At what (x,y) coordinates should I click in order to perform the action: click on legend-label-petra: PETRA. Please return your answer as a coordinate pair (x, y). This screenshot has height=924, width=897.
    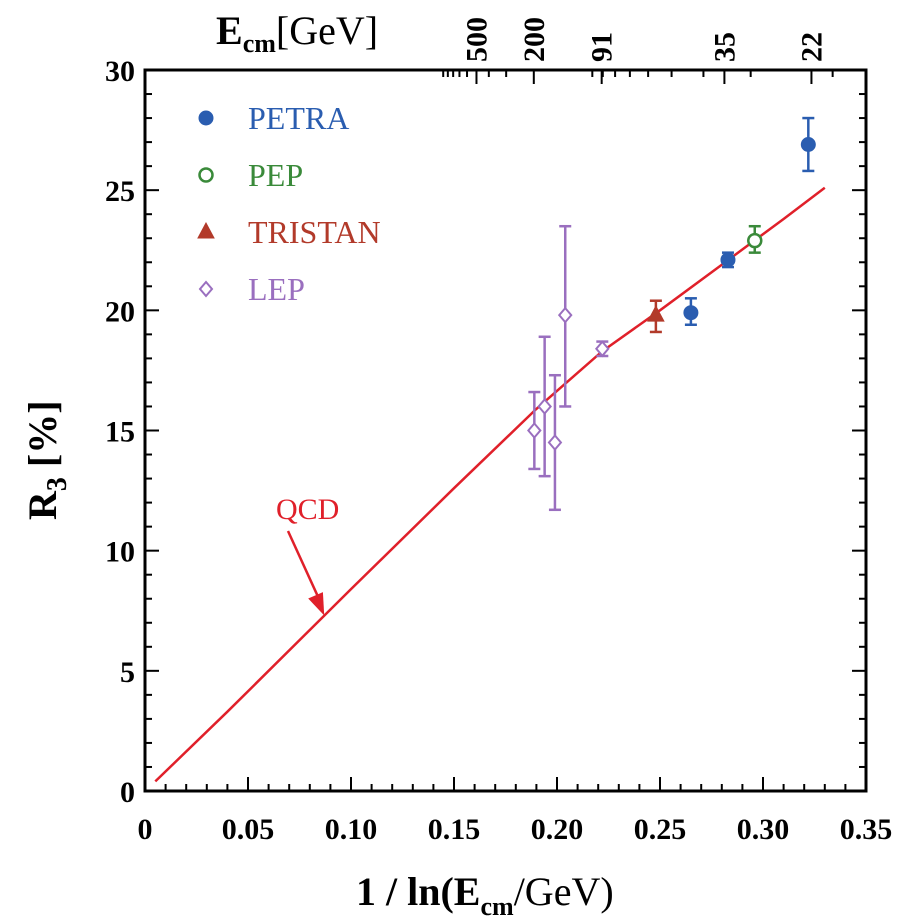
    Looking at the image, I should click on (298, 118).